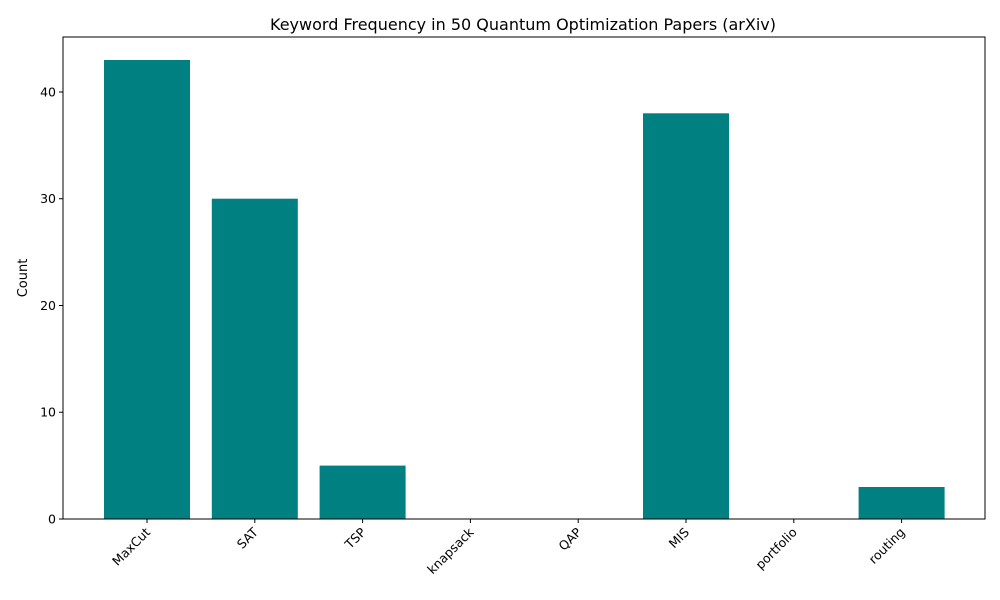 The image size is (1000, 600). I want to click on x-tick-label: QAP, so click(569, 538).